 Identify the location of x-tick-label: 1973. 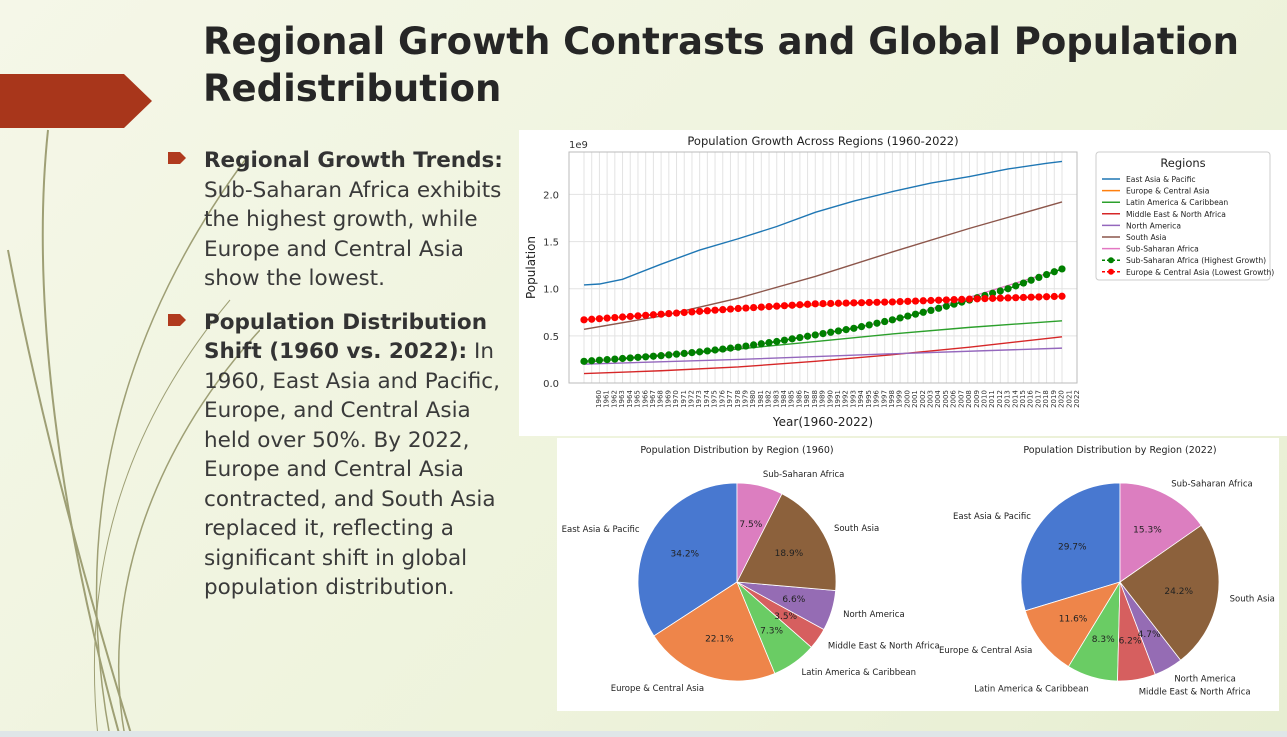
(699, 399).